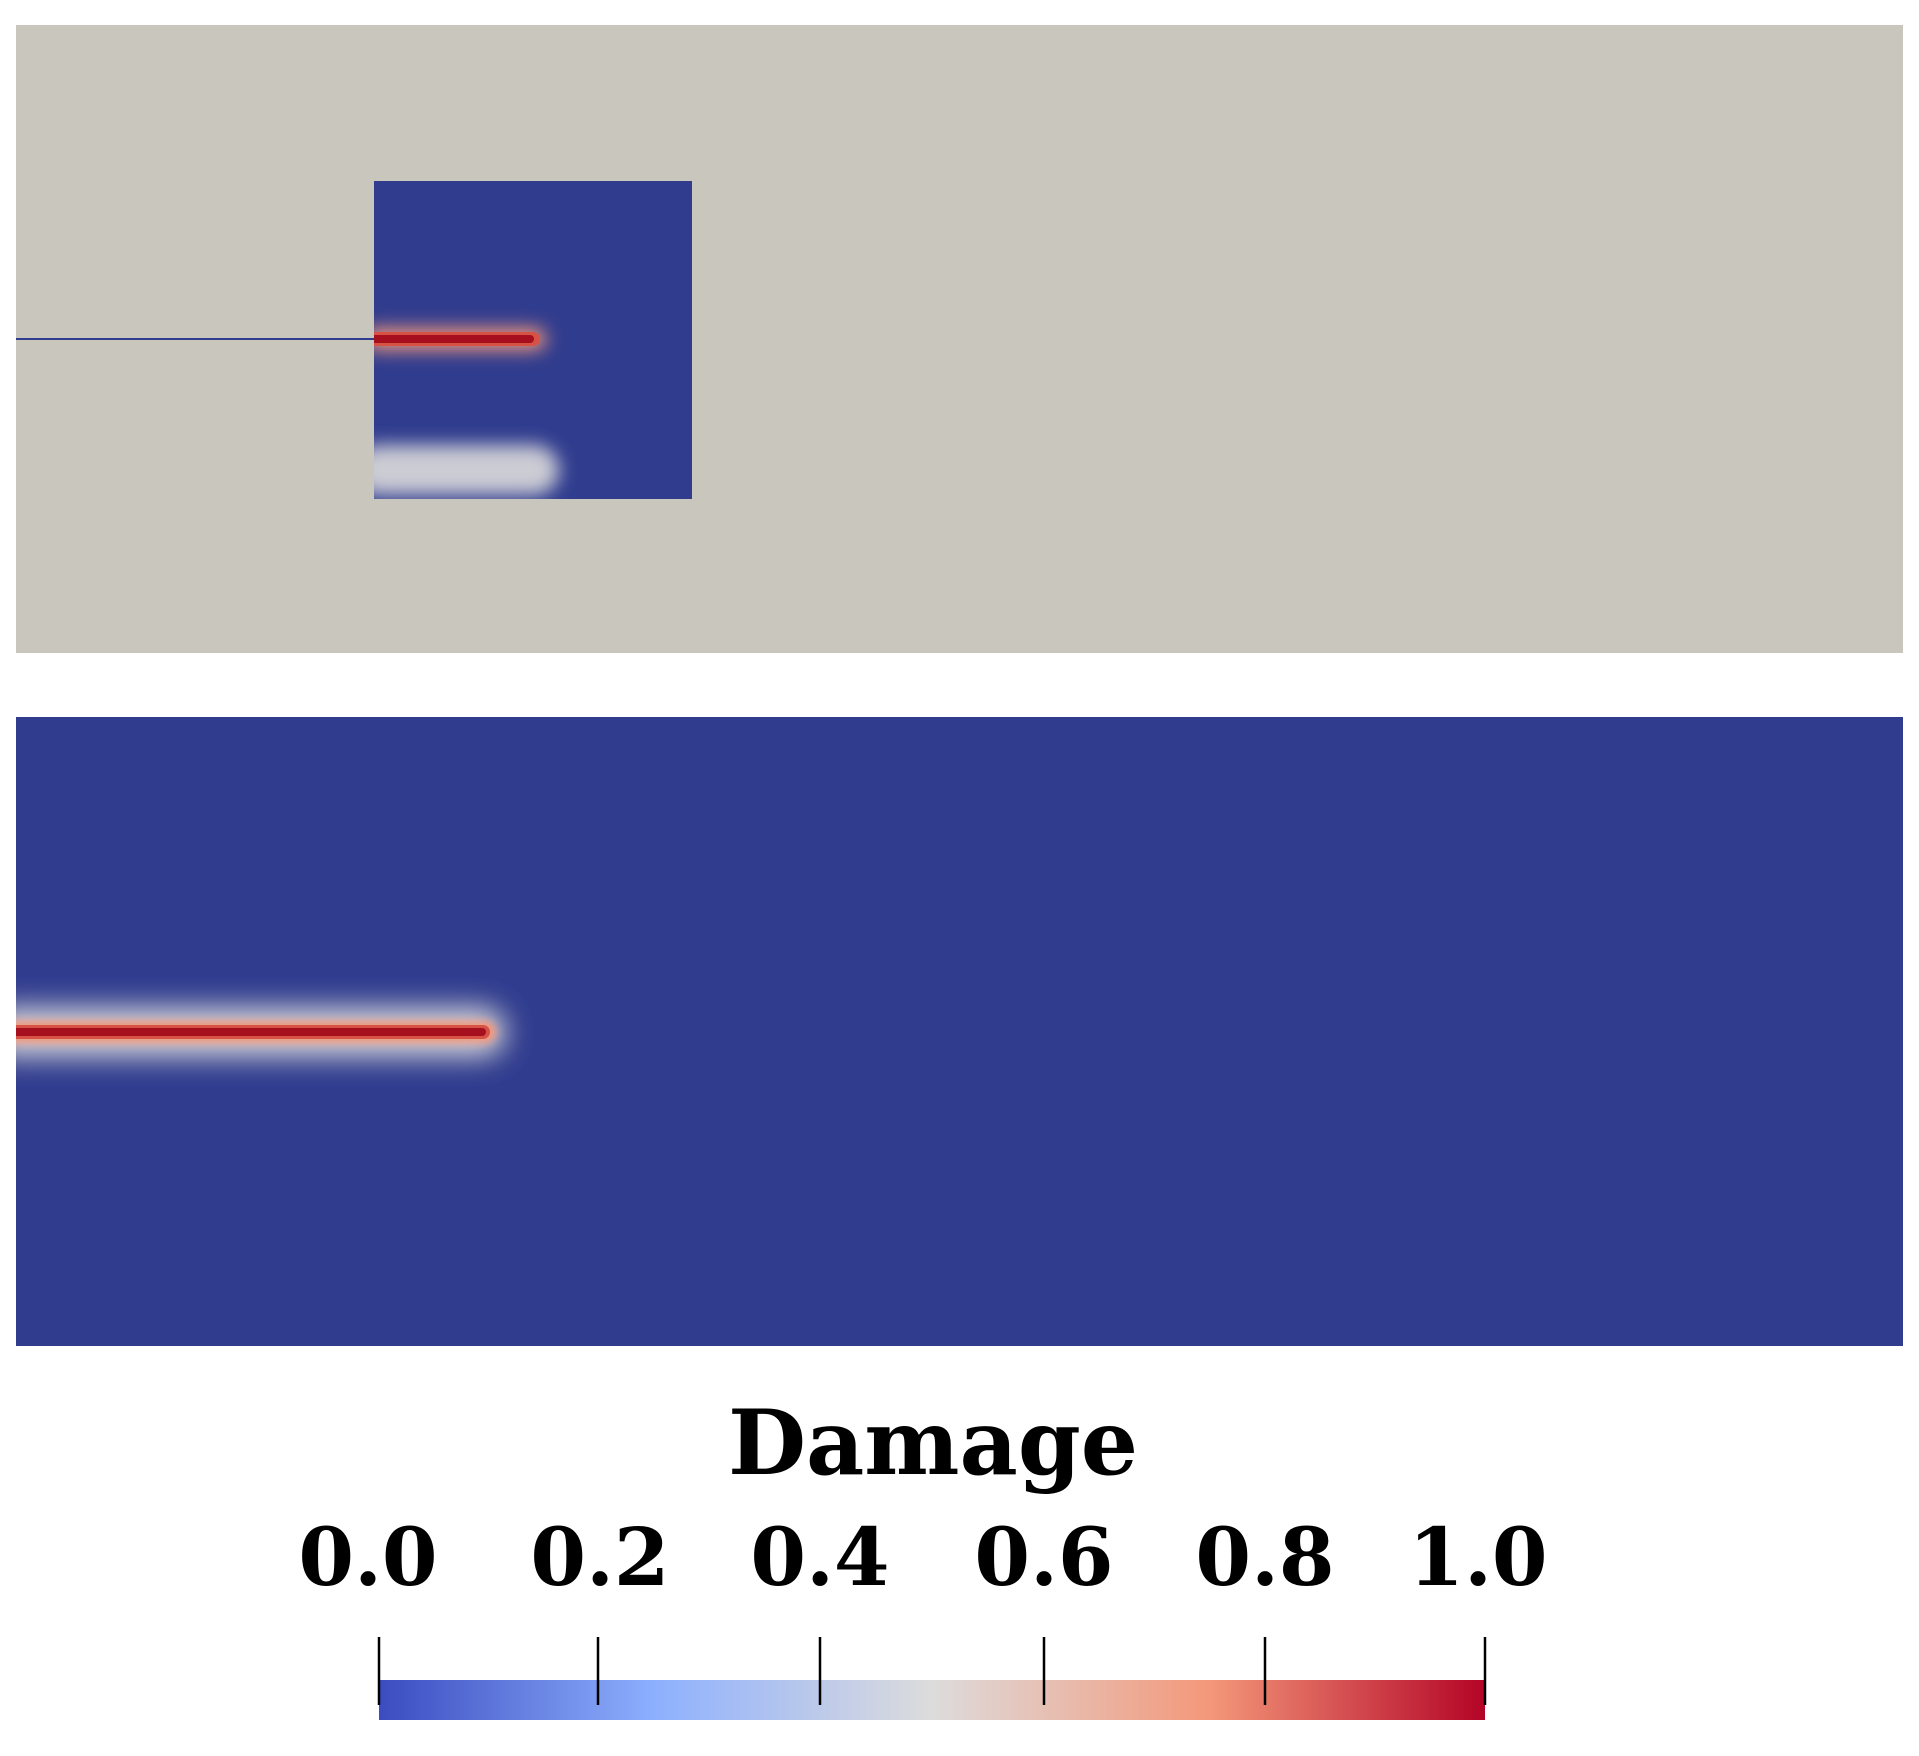 This screenshot has width=1919, height=1756. I want to click on tick-label-5: 1.0, so click(1478, 1557).